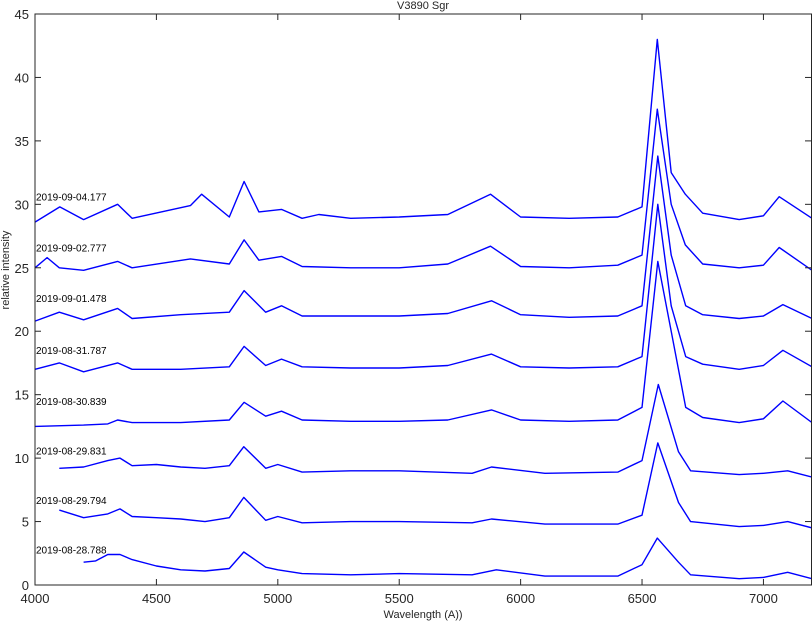  What do you see at coordinates (25, 522) in the screenshot?
I see `y-tick-label-1: 5` at bounding box center [25, 522].